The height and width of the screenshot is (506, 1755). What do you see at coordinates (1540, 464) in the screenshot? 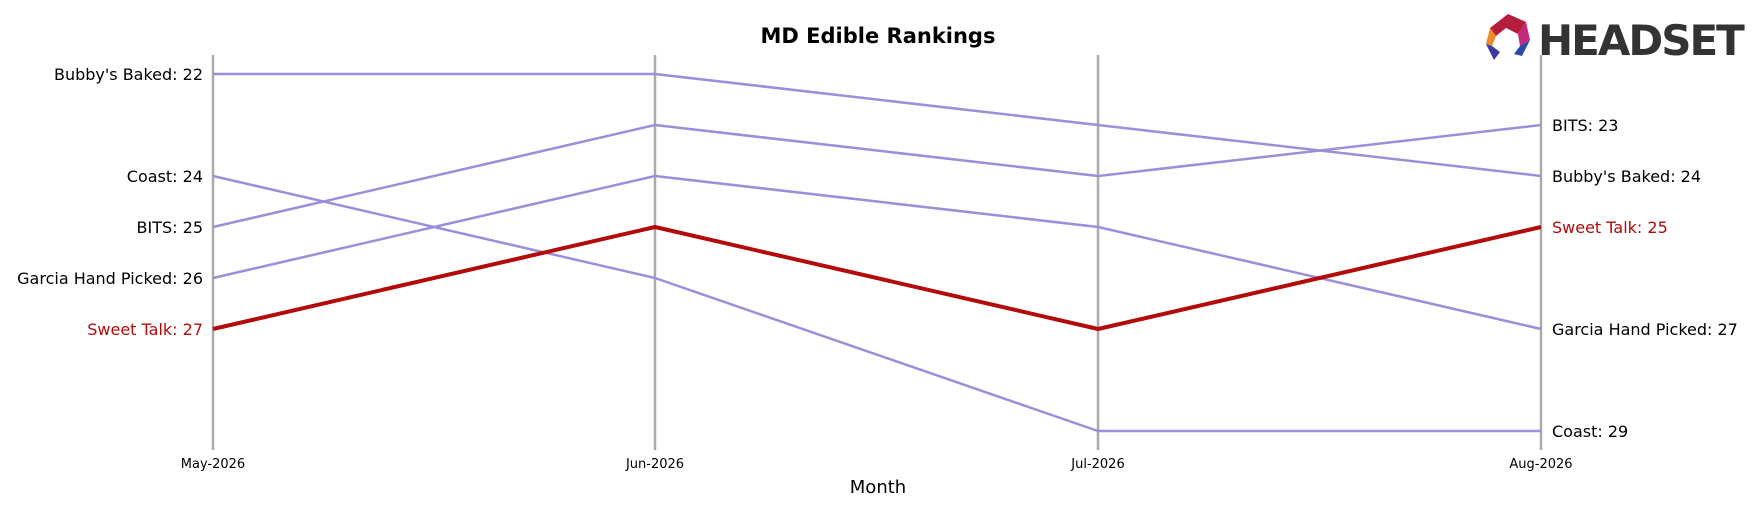
I see `x-tick-label: Aug-2026` at bounding box center [1540, 464].